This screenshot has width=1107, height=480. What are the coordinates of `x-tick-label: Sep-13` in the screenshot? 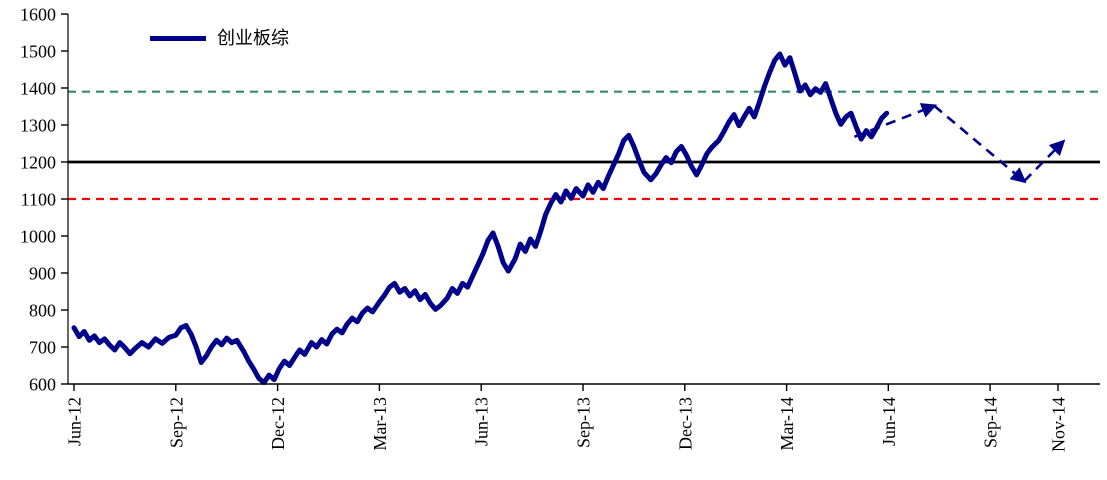 It's located at (584, 422).